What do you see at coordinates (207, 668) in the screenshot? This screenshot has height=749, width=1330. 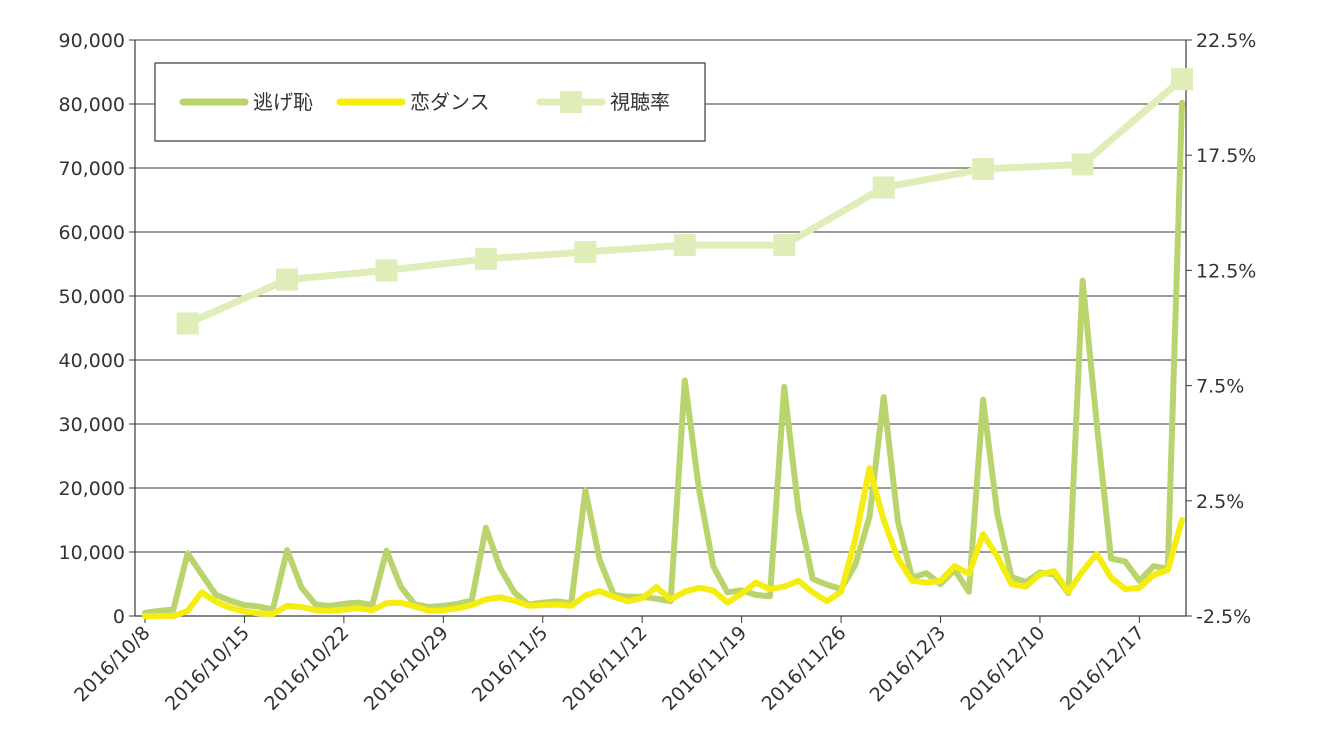 I see `x-tick-label: 2016/10/15` at bounding box center [207, 668].